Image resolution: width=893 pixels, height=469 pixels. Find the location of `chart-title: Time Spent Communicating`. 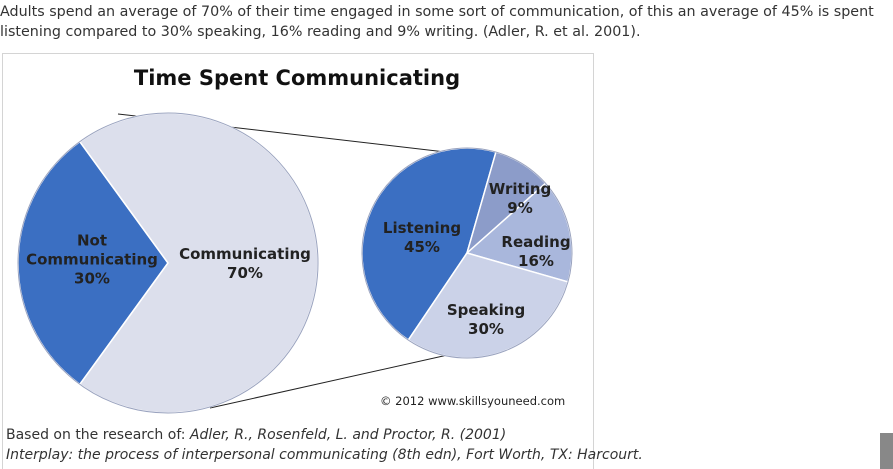

chart-title: Time Spent Communicating is located at coordinates (297, 78).